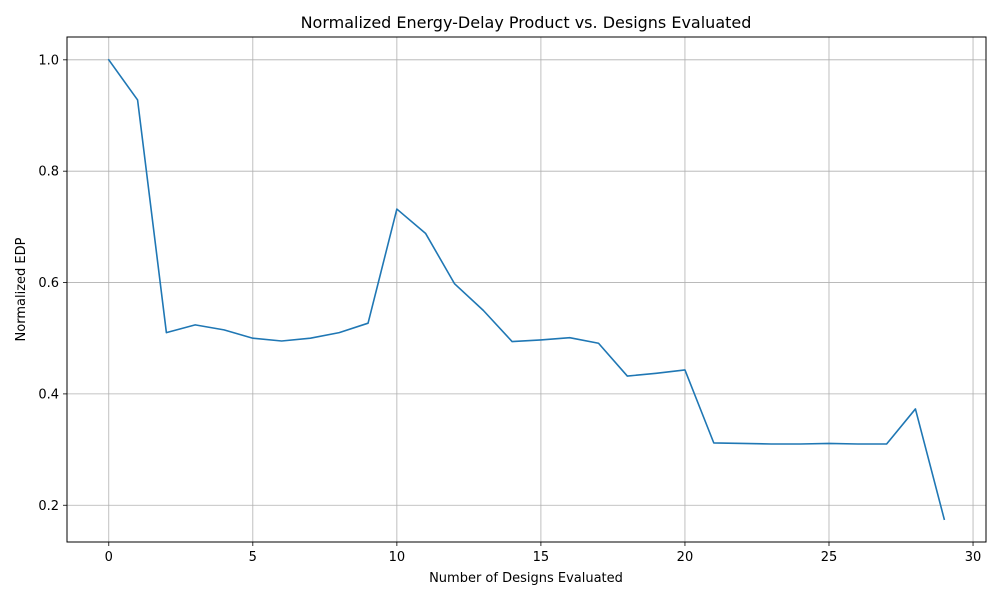 The width and height of the screenshot is (1000, 604). What do you see at coordinates (48, 60) in the screenshot?
I see `y-tick-label: 1.0` at bounding box center [48, 60].